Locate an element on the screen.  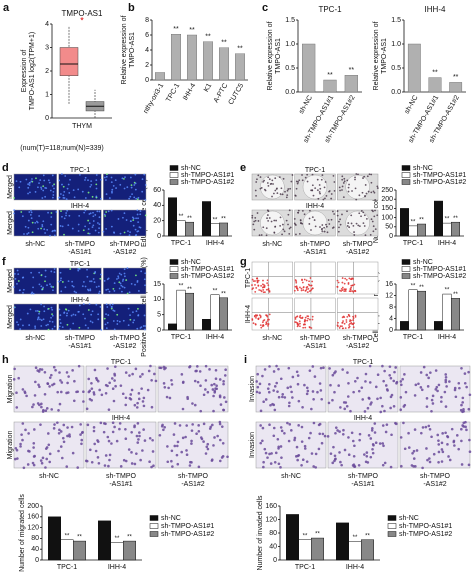
y-tick-label: 1.0 is located at coordinates (290, 44).